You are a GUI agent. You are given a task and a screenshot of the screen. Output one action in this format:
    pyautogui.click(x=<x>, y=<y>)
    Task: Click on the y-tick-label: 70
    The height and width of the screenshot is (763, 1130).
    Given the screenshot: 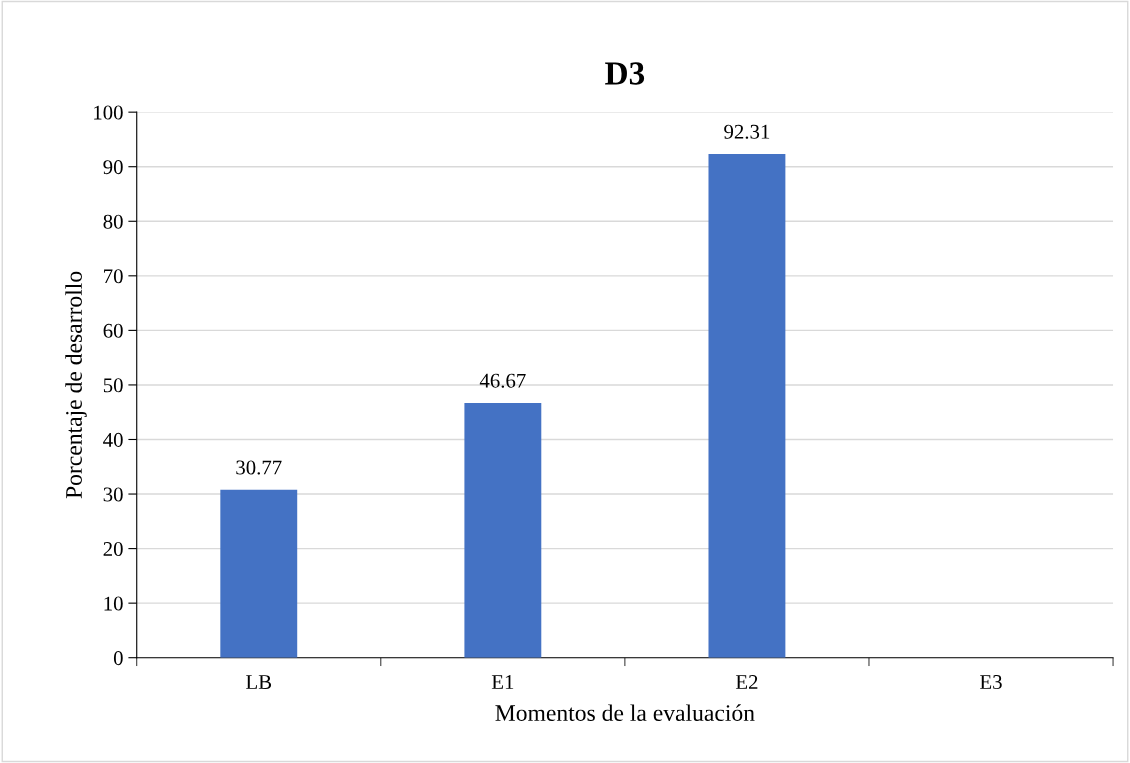 What is the action you would take?
    pyautogui.click(x=113, y=276)
    